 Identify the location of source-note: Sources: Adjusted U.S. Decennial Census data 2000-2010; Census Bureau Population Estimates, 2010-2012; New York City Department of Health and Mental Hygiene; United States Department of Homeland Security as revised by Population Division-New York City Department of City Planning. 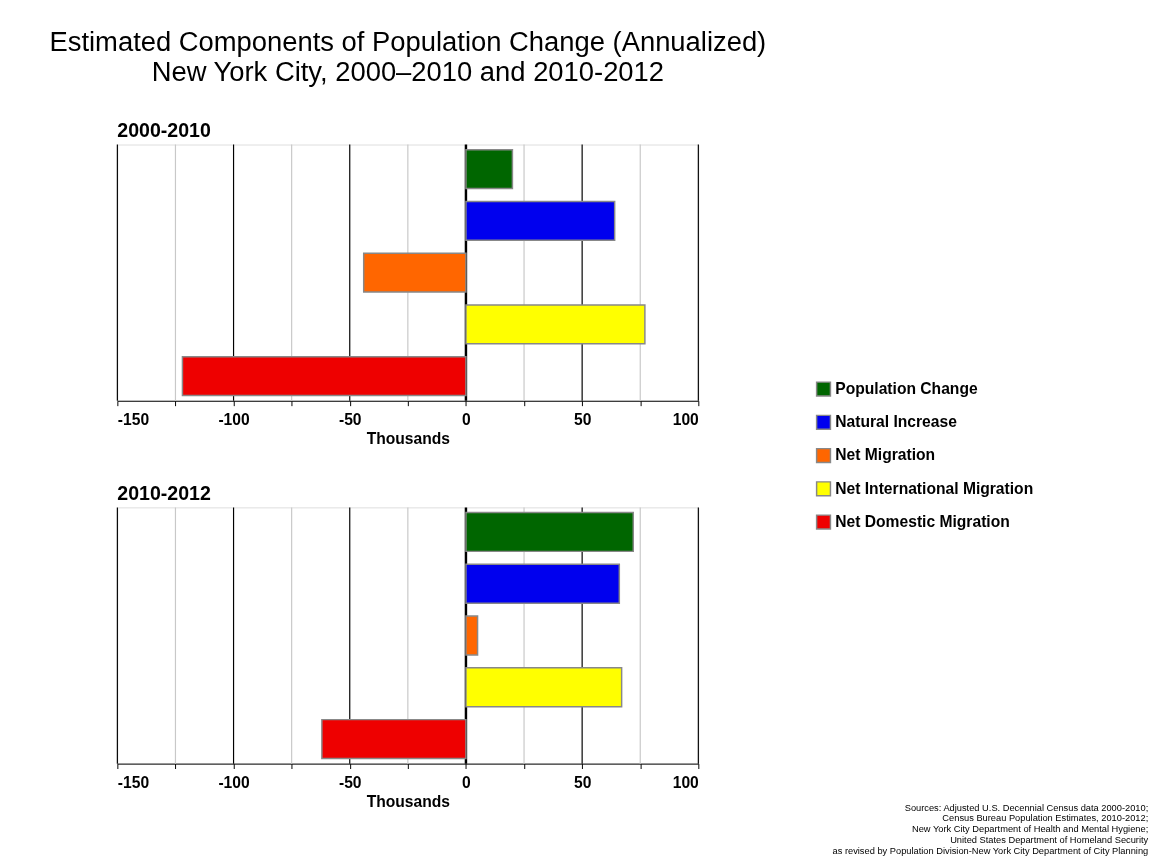
(990, 829).